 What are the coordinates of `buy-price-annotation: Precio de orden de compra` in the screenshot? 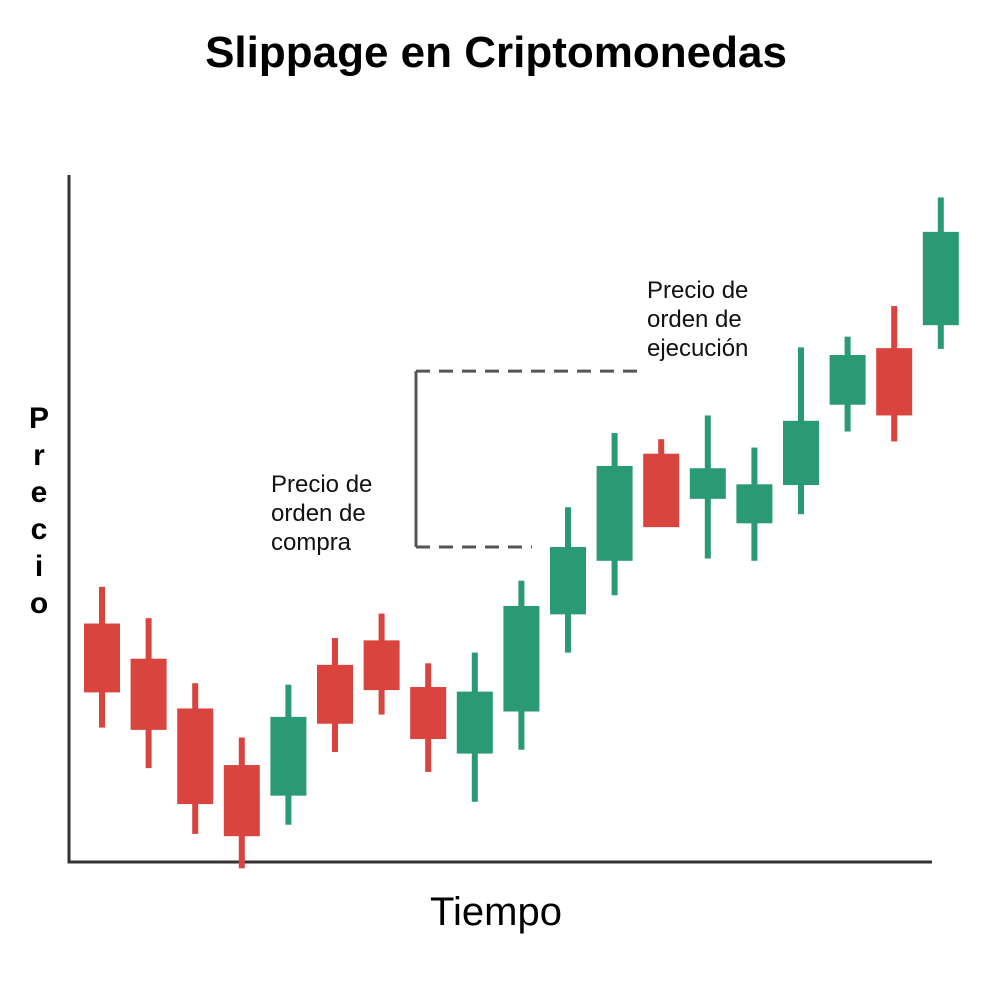 It's located at (321, 513).